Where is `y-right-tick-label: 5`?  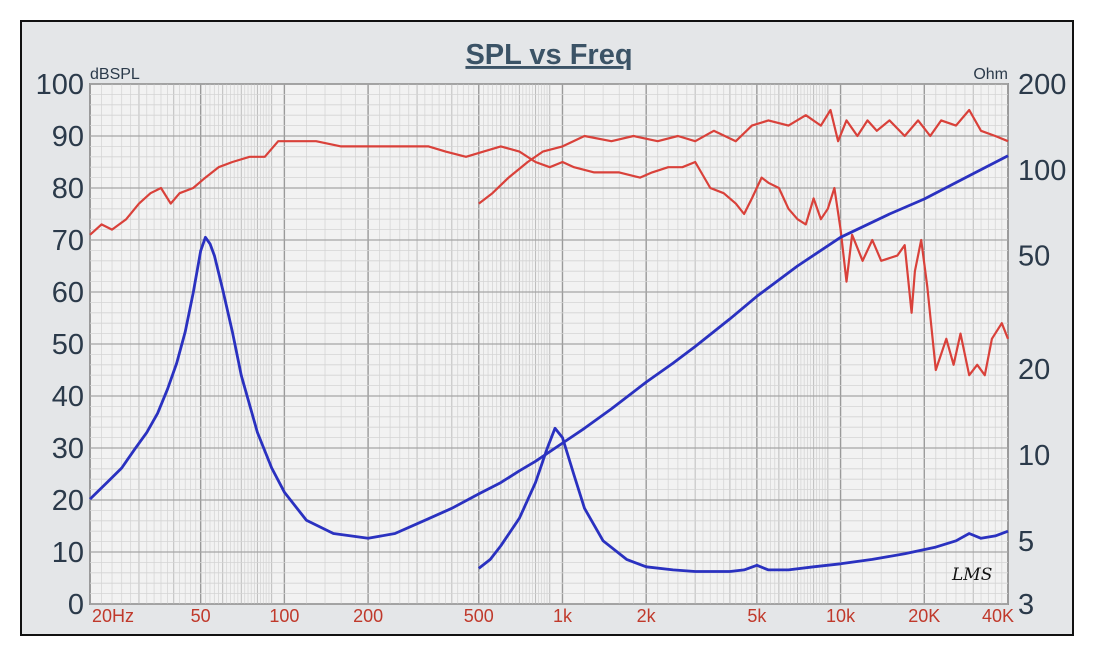
y-right-tick-label: 5 is located at coordinates (1026, 542).